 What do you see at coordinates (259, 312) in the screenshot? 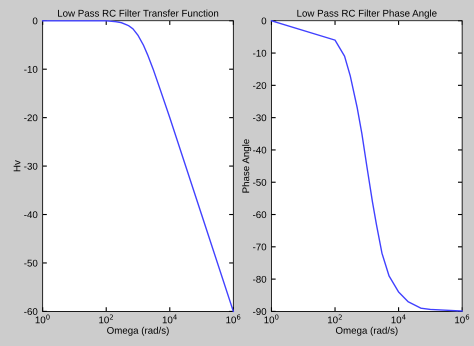
I see `y-tick-label: -90` at bounding box center [259, 312].